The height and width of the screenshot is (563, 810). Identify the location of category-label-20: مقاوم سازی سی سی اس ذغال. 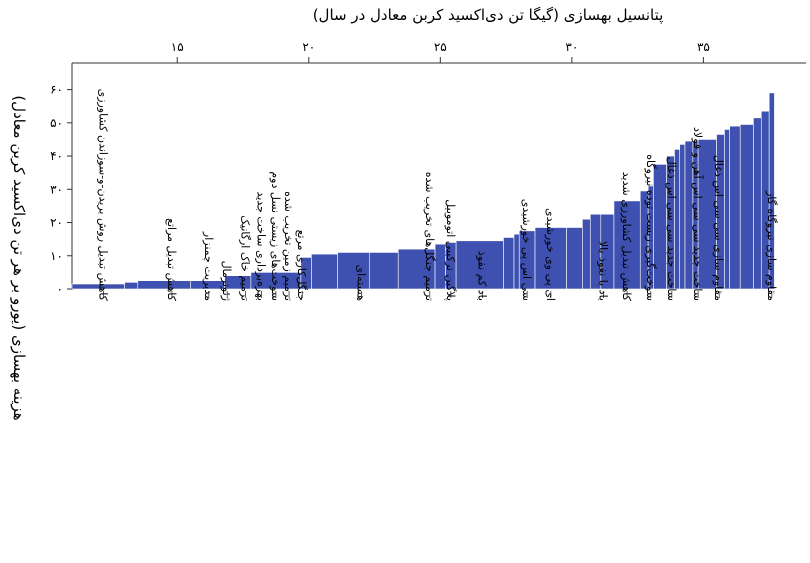
(718, 228).